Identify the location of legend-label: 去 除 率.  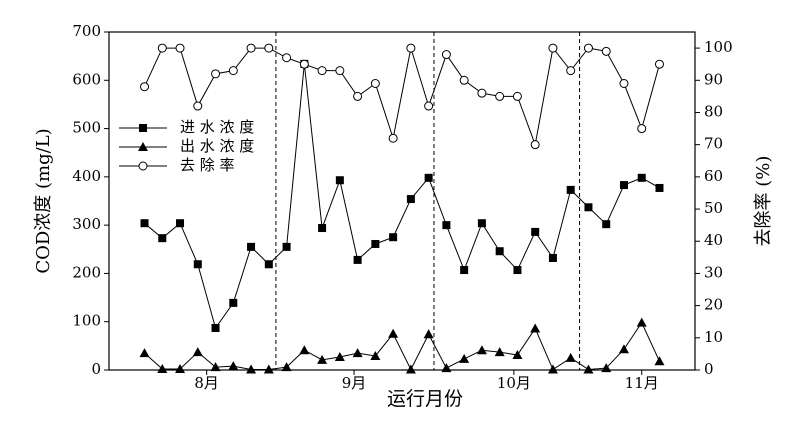
(207, 165).